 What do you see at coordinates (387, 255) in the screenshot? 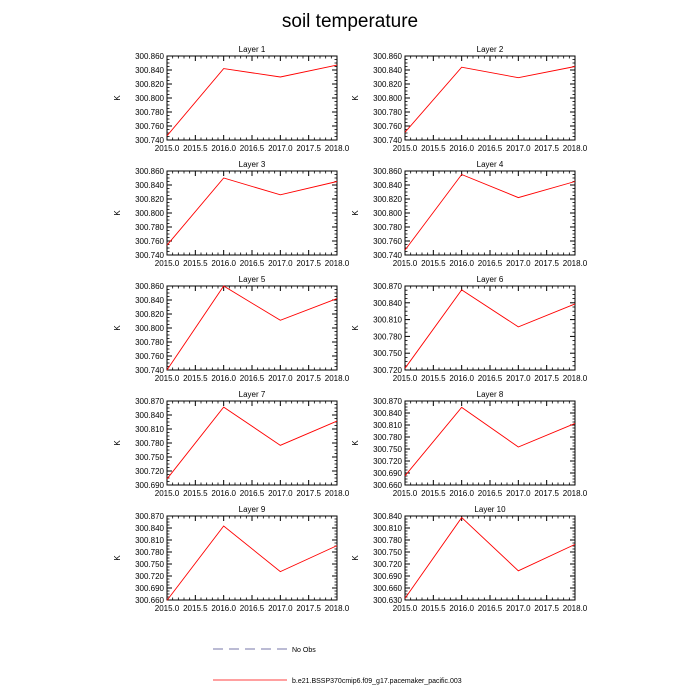
I see `y-tick-label: 300.740` at bounding box center [387, 255].